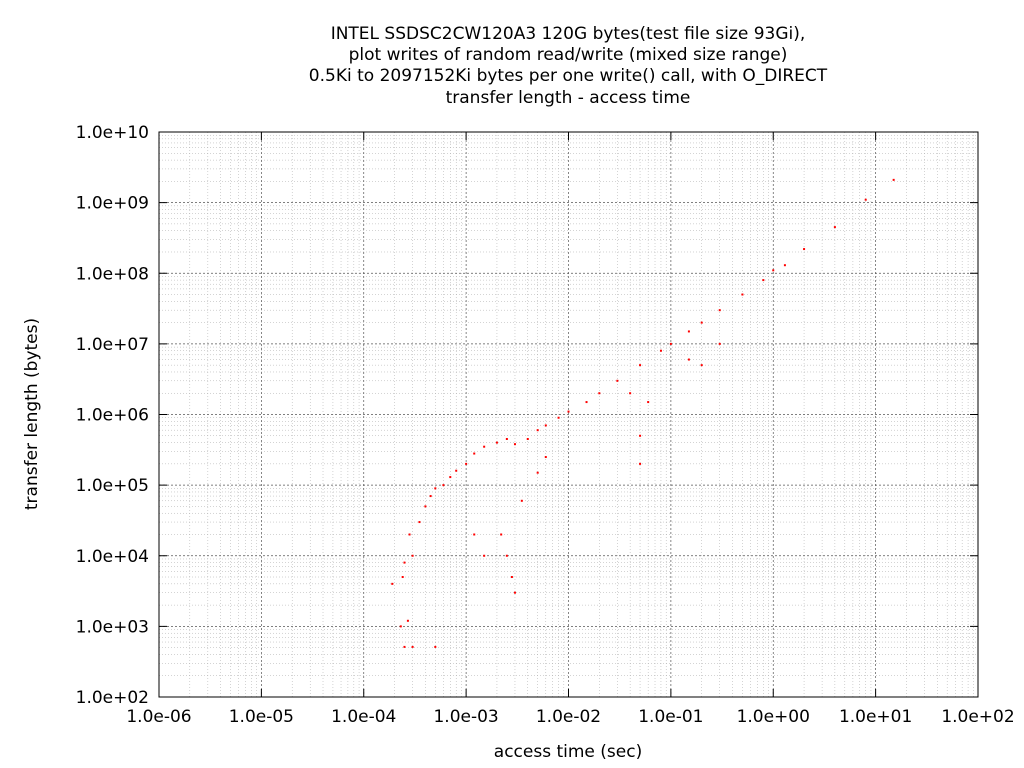  Describe the element at coordinates (112, 627) in the screenshot. I see `y-tick-label: 1.0e+03` at that location.